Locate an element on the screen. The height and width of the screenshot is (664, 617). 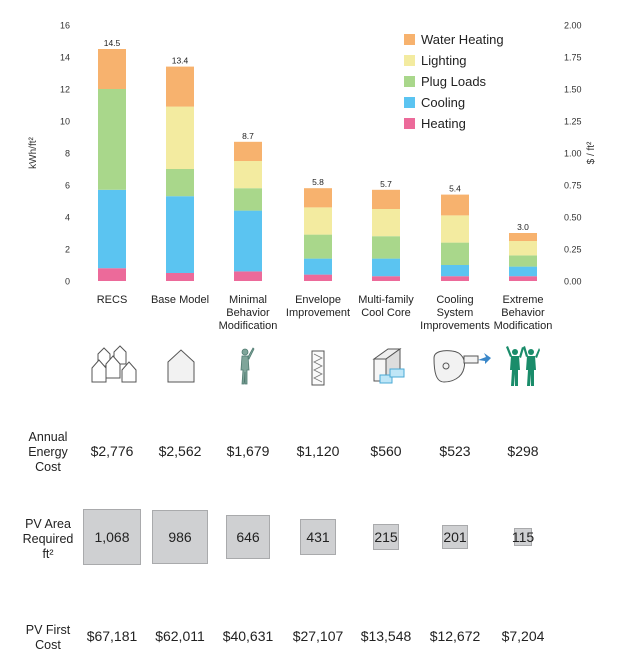
category-label-line: Cool Core is located at coordinates (386, 313).